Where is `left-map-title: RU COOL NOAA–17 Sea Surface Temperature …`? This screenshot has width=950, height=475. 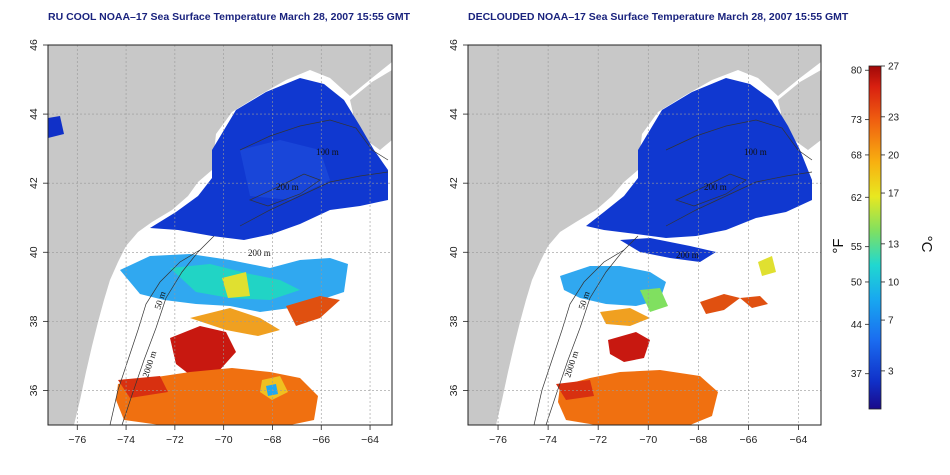 left-map-title: RU COOL NOAA–17 Sea Surface Temperature … is located at coordinates (229, 17).